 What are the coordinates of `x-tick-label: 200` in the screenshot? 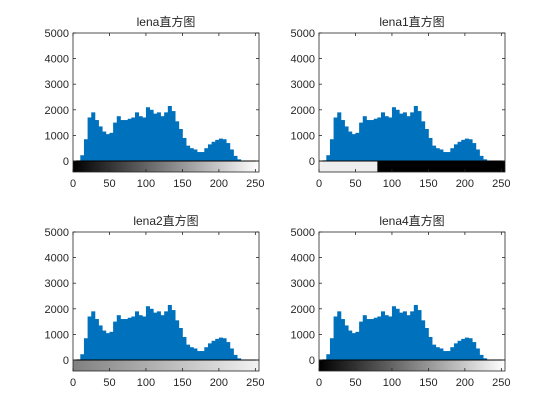 It's located at (465, 184).